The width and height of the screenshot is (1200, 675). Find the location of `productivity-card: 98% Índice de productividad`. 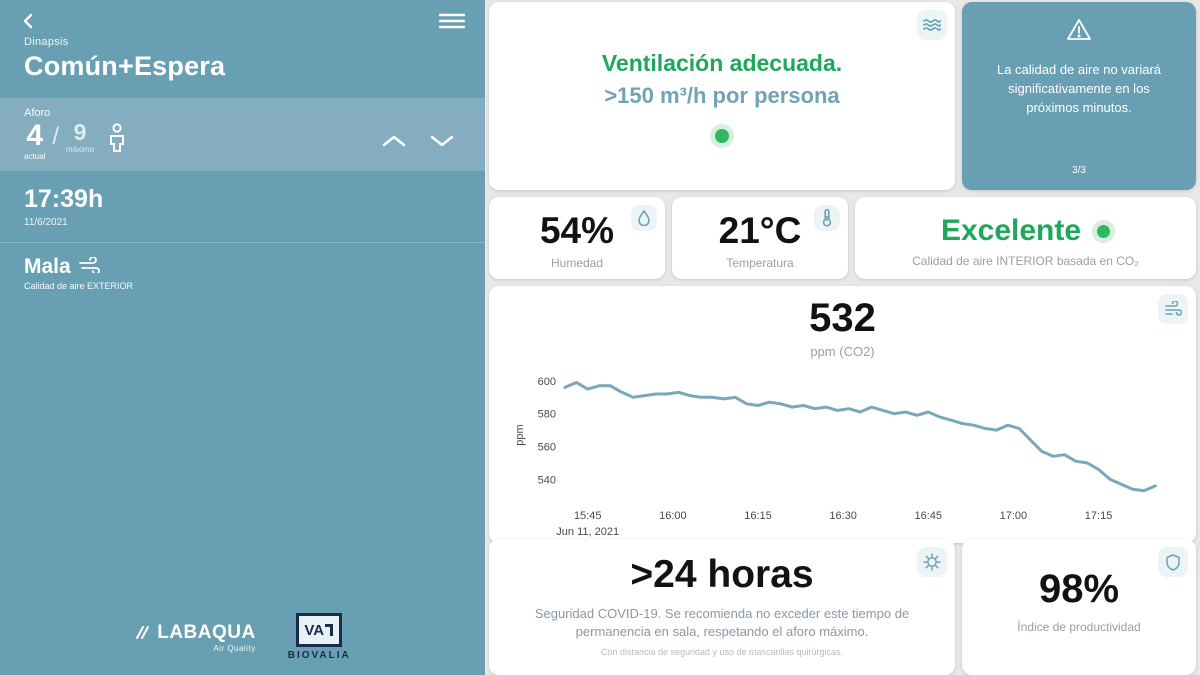

productivity-card: 98% Índice de productividad is located at coordinates (1079, 607).